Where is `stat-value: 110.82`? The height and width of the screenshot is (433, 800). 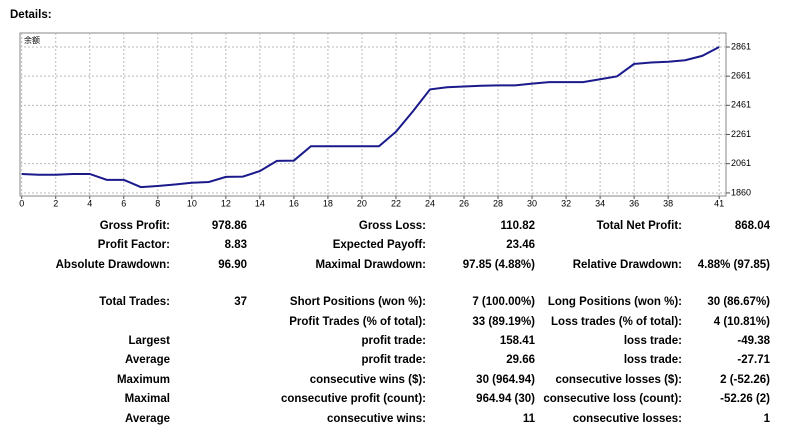 stat-value: 110.82 is located at coordinates (517, 226).